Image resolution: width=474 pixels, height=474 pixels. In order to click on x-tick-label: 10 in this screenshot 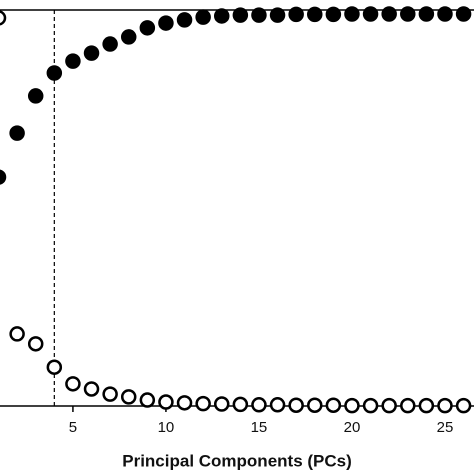, I will do `click(166, 427)`.